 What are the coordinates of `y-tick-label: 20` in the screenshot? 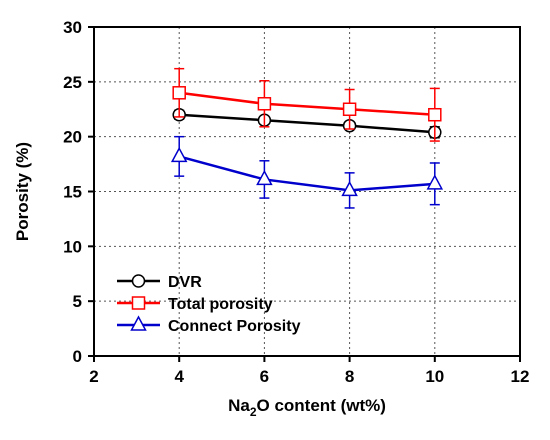 It's located at (72, 137).